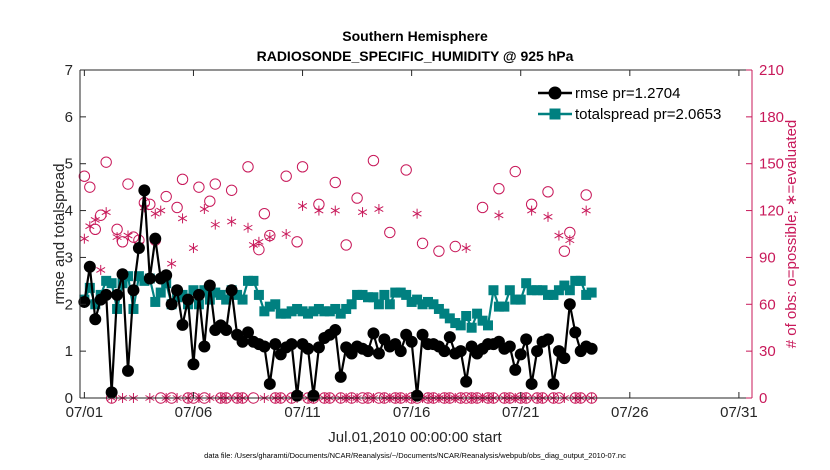 The image size is (830, 470). What do you see at coordinates (639, 103) in the screenshot?
I see `legend-box` at bounding box center [639, 103].